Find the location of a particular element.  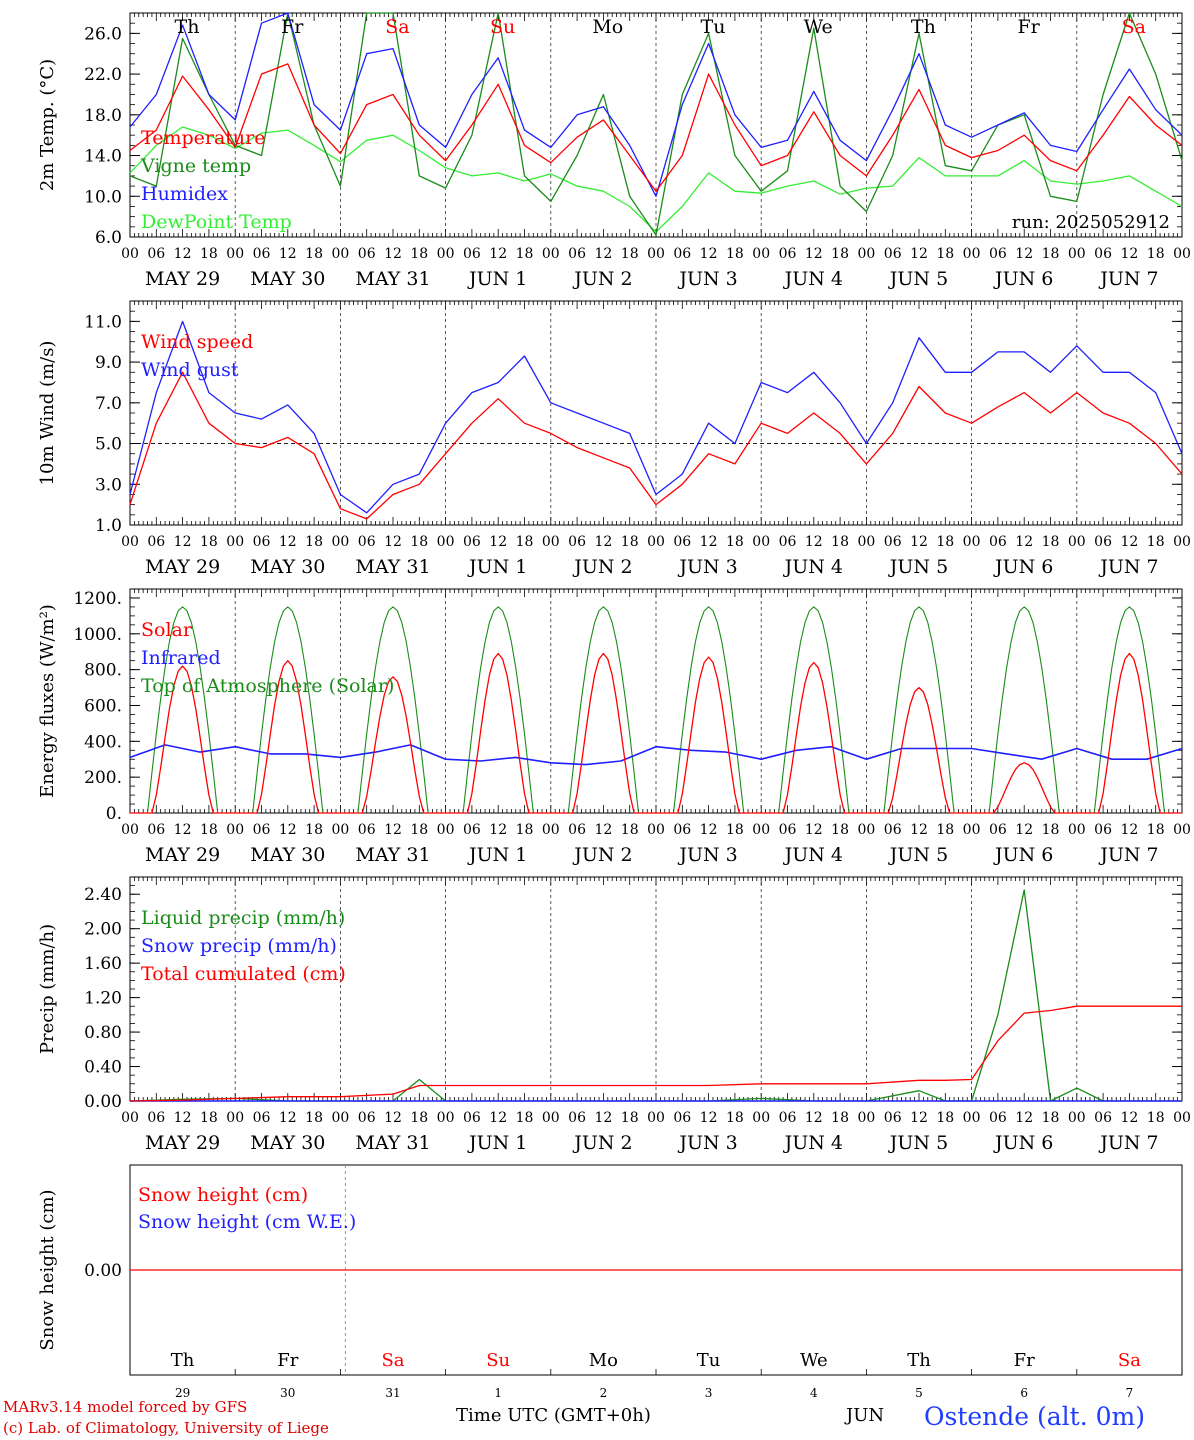

y-axis-title: 2m Temp. (°C) is located at coordinates (47, 125).